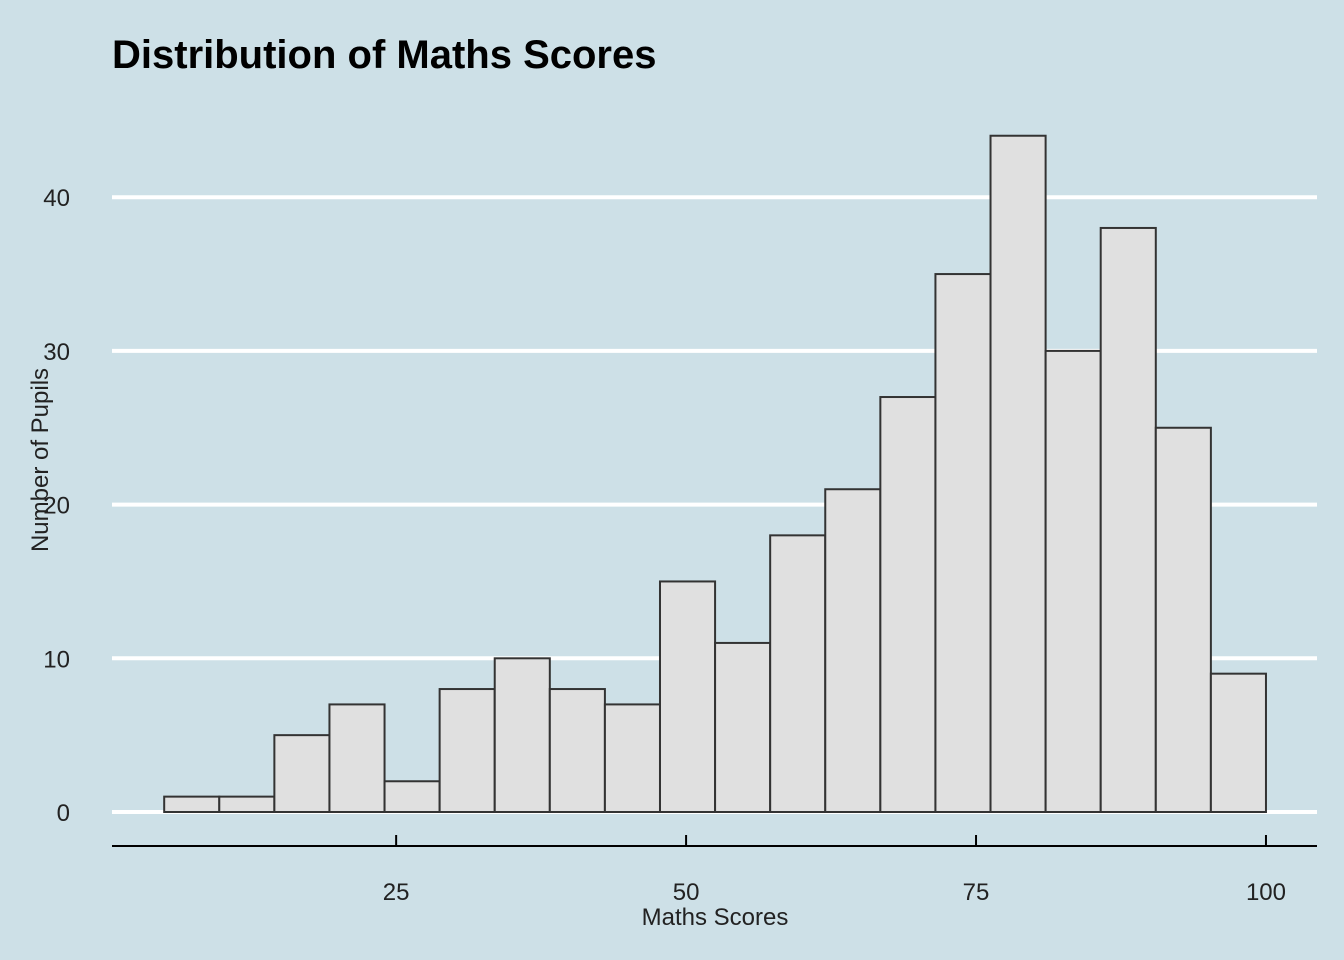 The height and width of the screenshot is (960, 1344). I want to click on x-tick-label: 50, so click(686, 892).